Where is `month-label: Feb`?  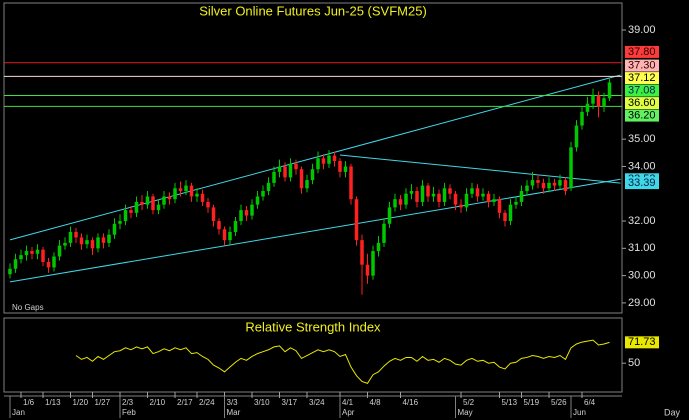 month-label: Feb is located at coordinates (129, 412).